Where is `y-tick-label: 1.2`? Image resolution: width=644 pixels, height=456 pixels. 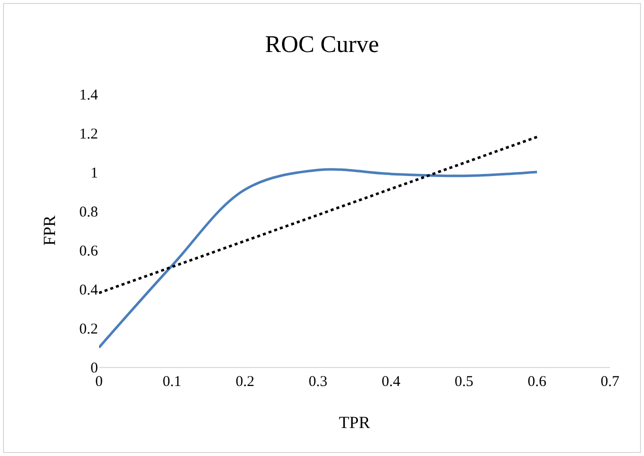
y-tick-label: 1.2 is located at coordinates (88, 134).